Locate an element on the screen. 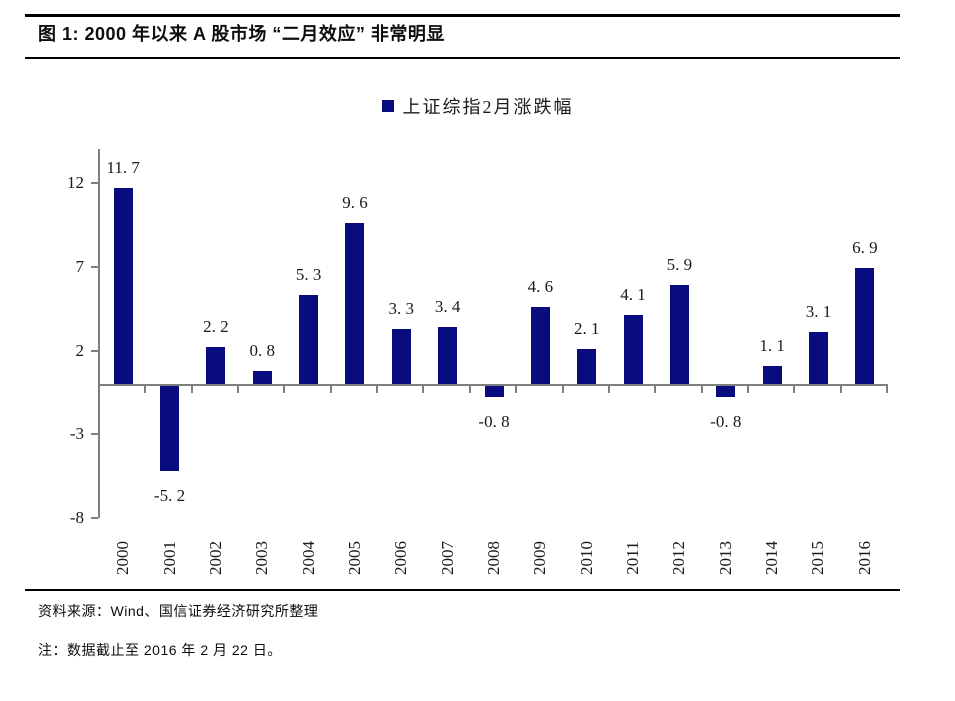  x-axis-label: 2009 is located at coordinates (540, 558).